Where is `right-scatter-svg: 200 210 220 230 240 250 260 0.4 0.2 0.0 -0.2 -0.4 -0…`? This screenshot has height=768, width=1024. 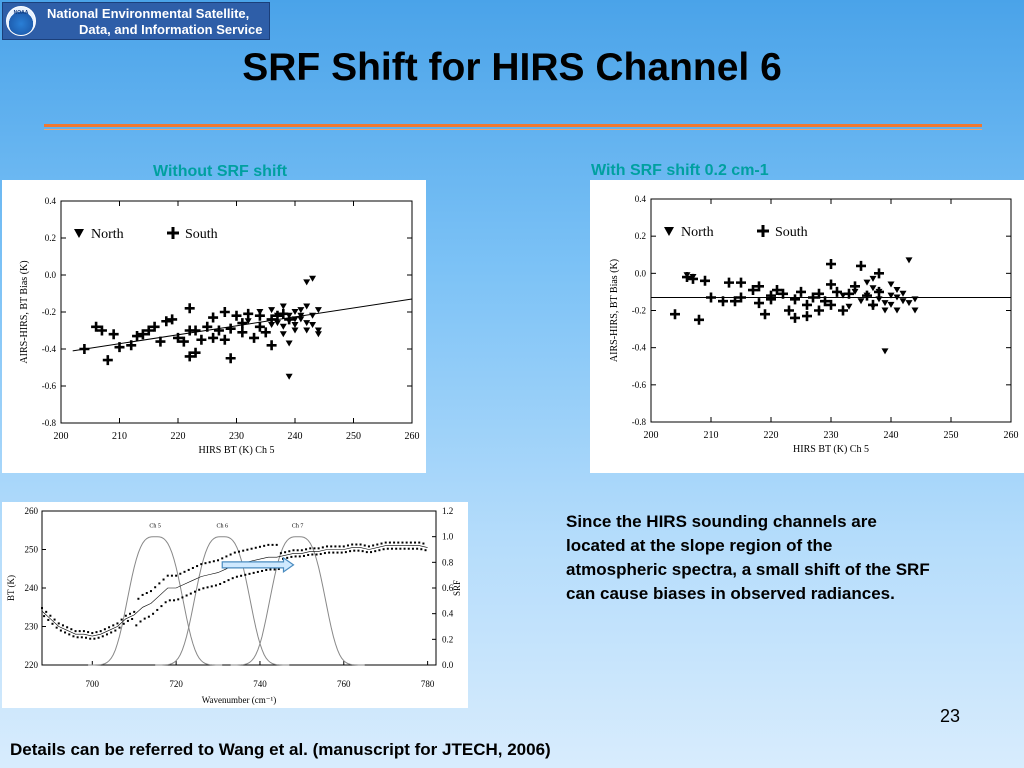
right-scatter-svg: 200 210 220 230 240 250 260 0.4 0.2 0.0 -0.2 -0.4 -0… is located at coordinates (814, 324).